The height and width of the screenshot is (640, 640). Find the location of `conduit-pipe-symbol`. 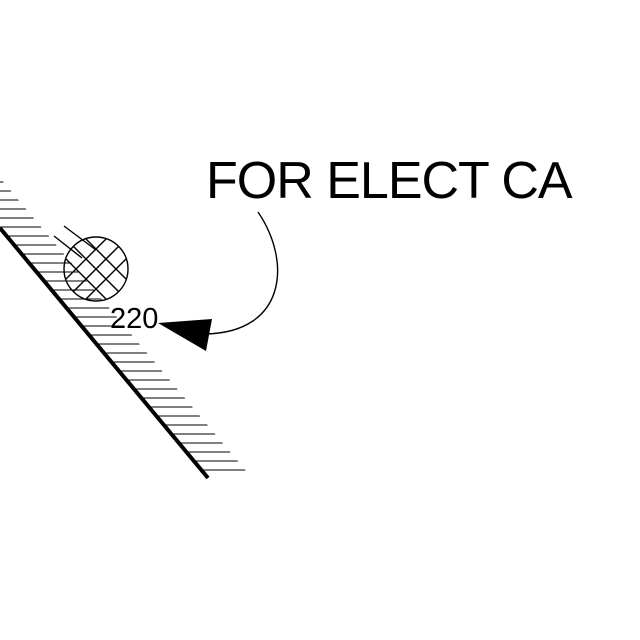

conduit-pipe-symbol is located at coordinates (91, 263).